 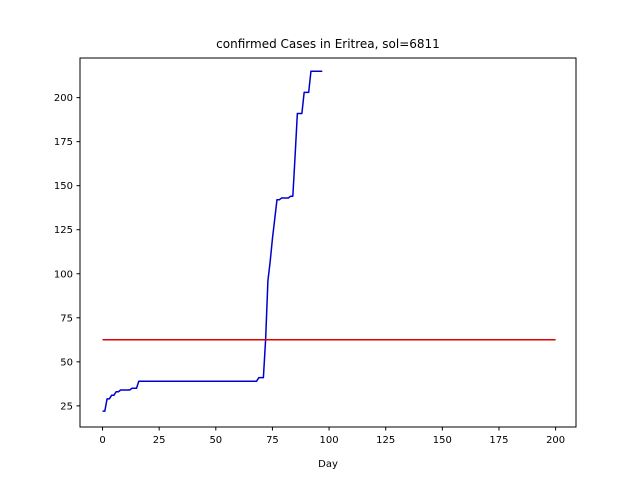 What do you see at coordinates (67, 252) in the screenshot?
I see `y-axis: 25 50 75 100 125 150 175 200` at bounding box center [67, 252].